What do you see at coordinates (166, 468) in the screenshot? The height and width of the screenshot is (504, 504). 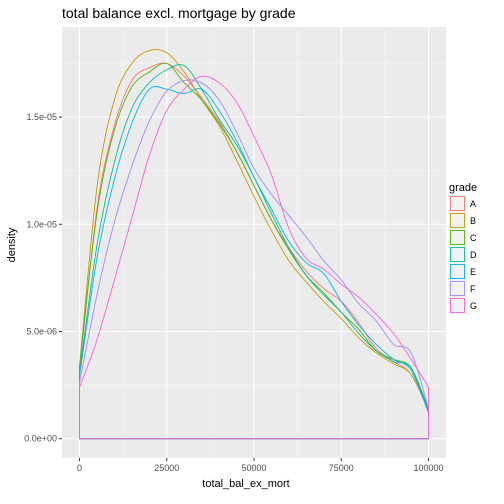 I see `x-tick-label: 25000` at bounding box center [166, 468].